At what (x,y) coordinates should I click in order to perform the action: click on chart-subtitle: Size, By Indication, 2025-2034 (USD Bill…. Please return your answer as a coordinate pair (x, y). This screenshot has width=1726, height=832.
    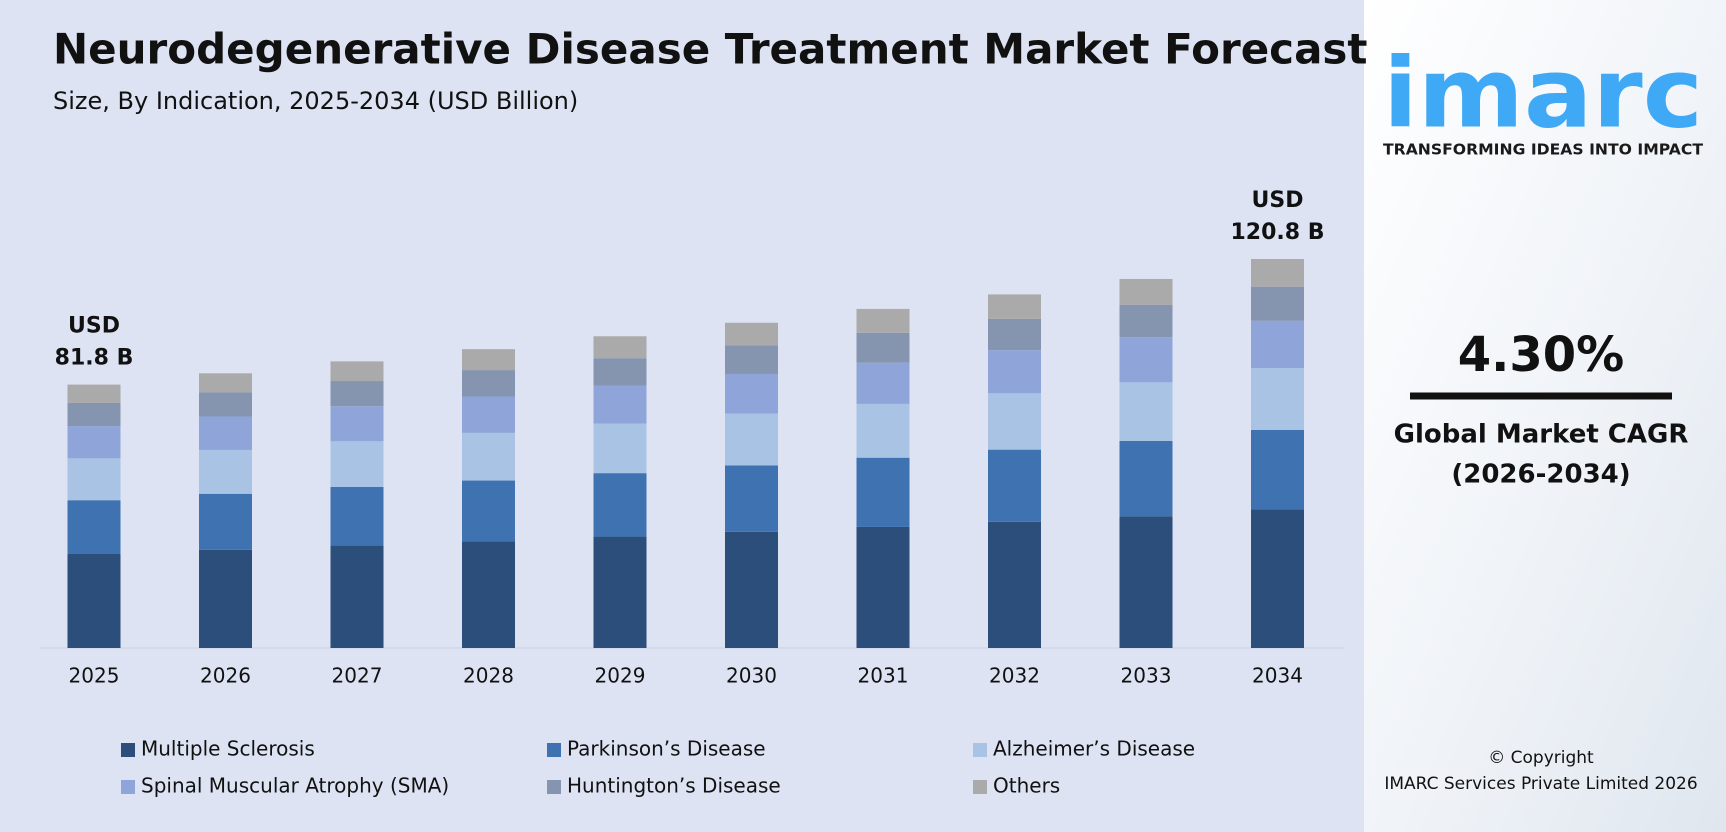
    Looking at the image, I should click on (315, 101).